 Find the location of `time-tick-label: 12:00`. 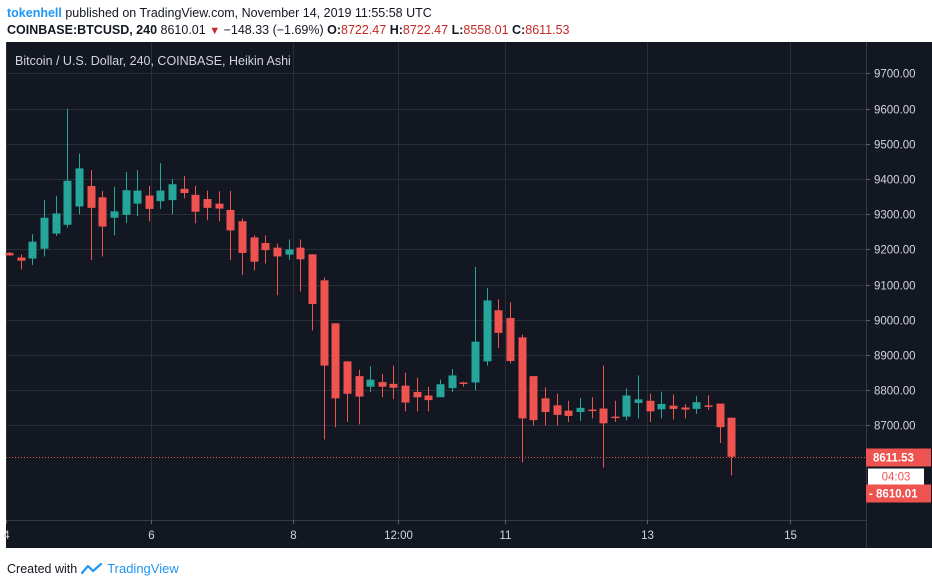

time-tick-label: 12:00 is located at coordinates (398, 536).